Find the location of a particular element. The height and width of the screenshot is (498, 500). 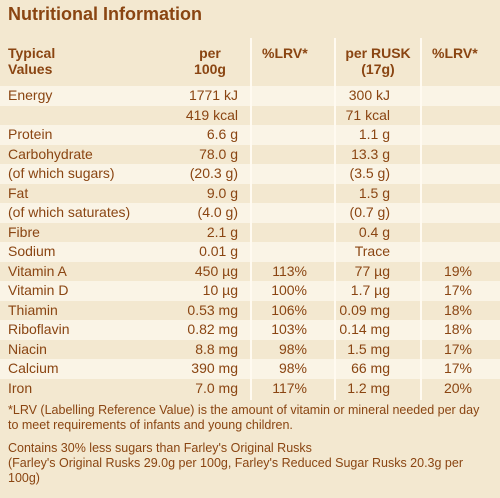

table-row: 419 kcal 71 kcal is located at coordinates (250, 116).